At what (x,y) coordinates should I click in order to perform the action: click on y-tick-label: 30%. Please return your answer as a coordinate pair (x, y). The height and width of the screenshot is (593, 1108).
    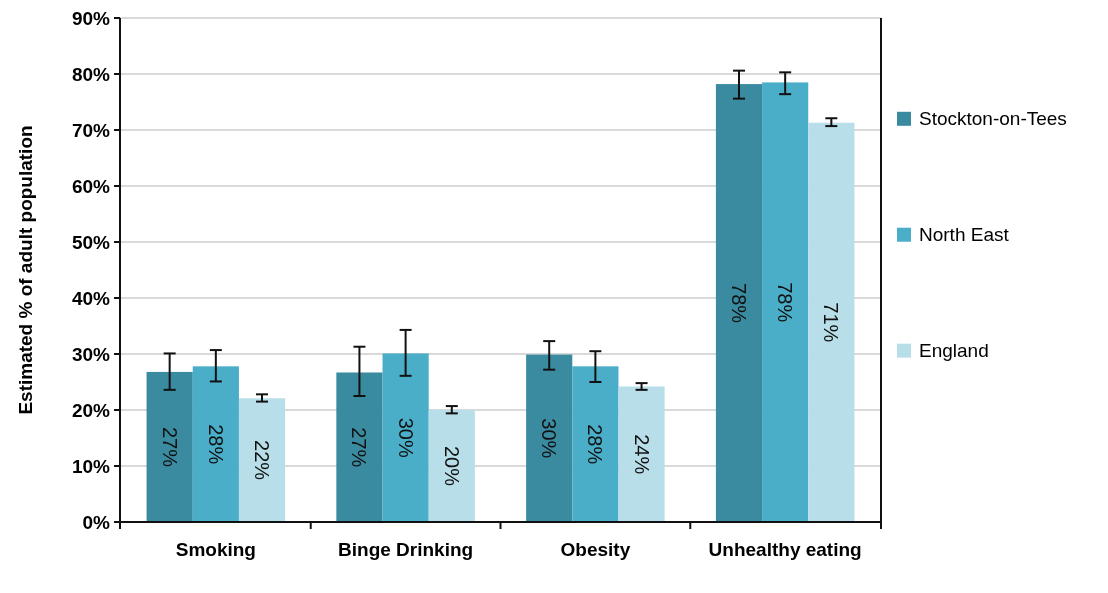
    Looking at the image, I should click on (91, 354).